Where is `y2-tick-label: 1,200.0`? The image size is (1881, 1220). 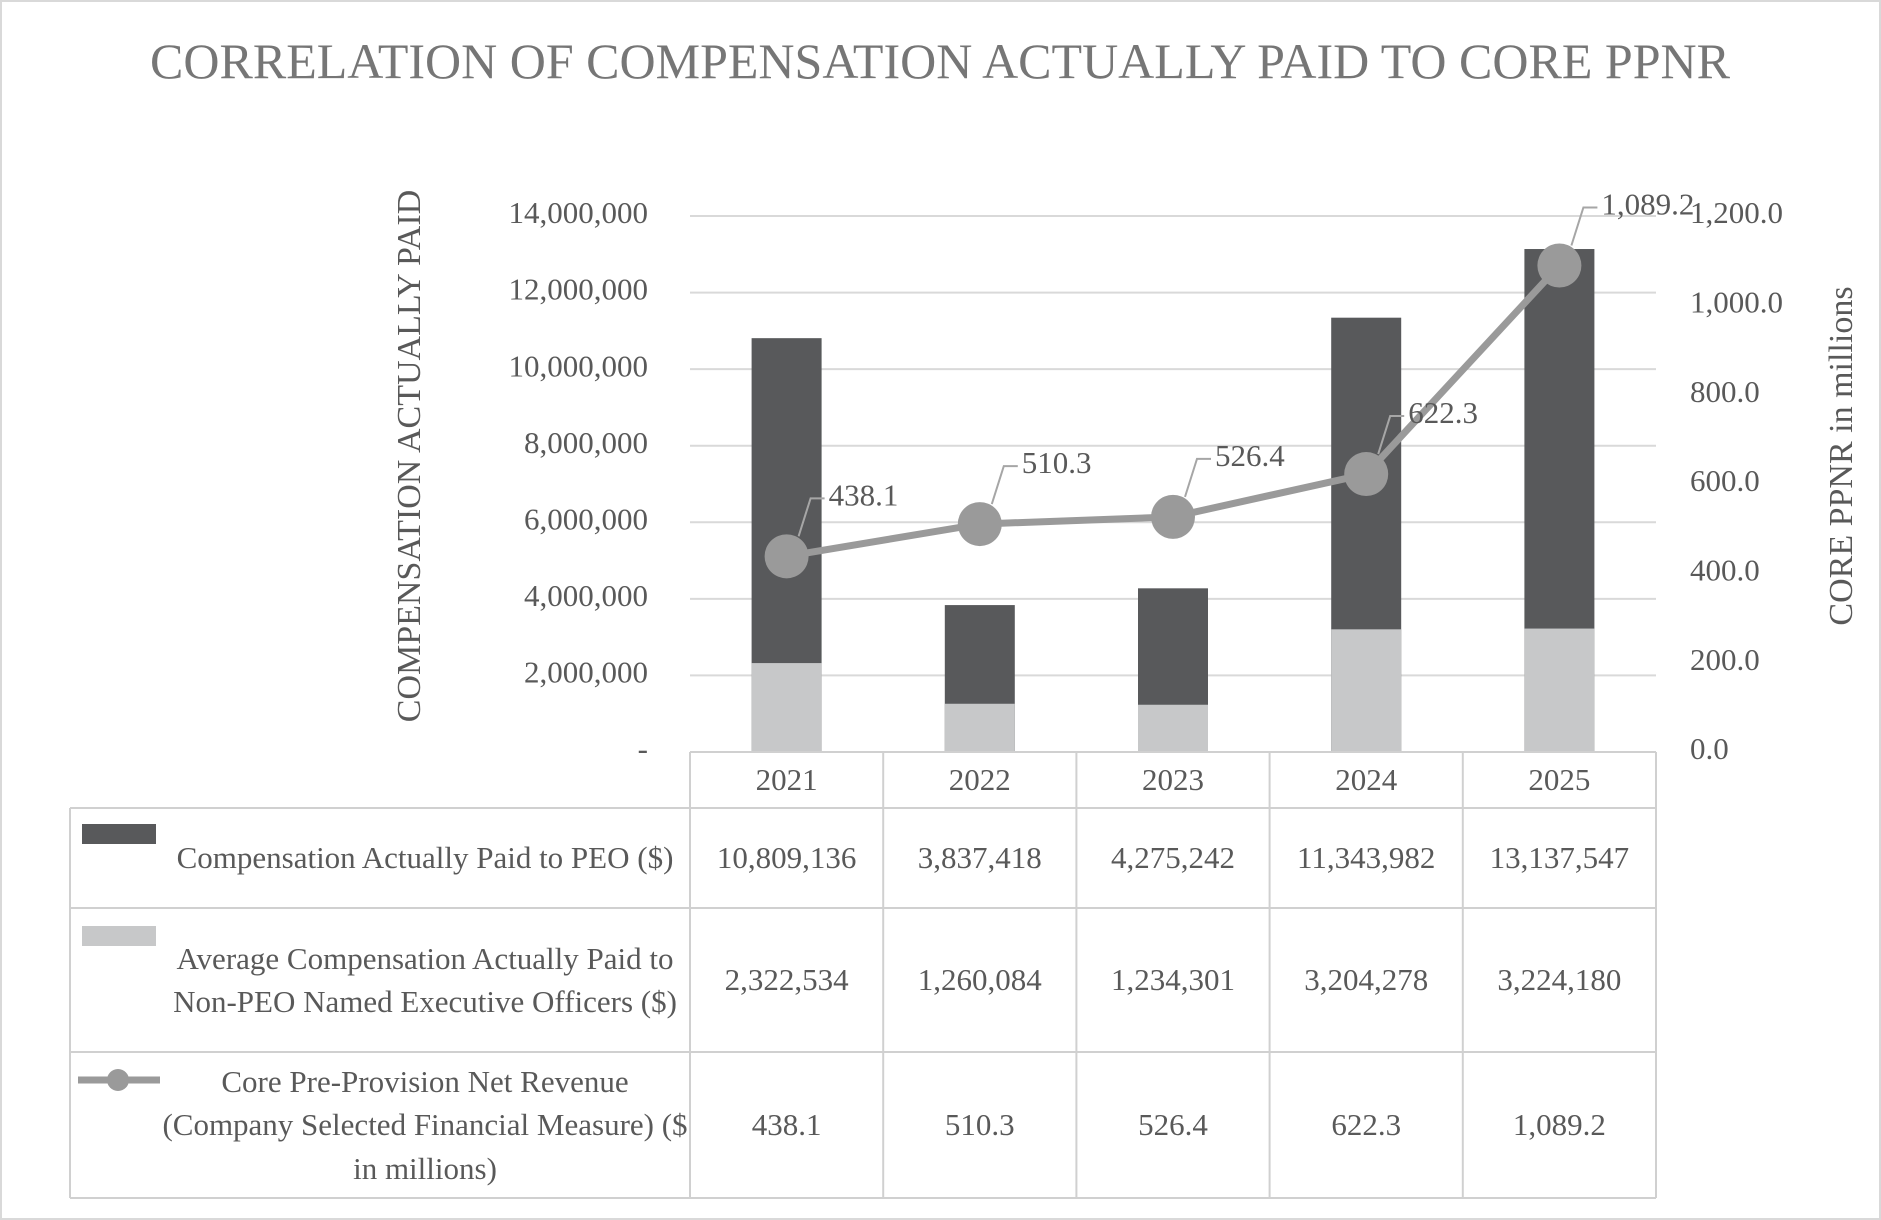
y2-tick-label: 1,200.0 is located at coordinates (1736, 212).